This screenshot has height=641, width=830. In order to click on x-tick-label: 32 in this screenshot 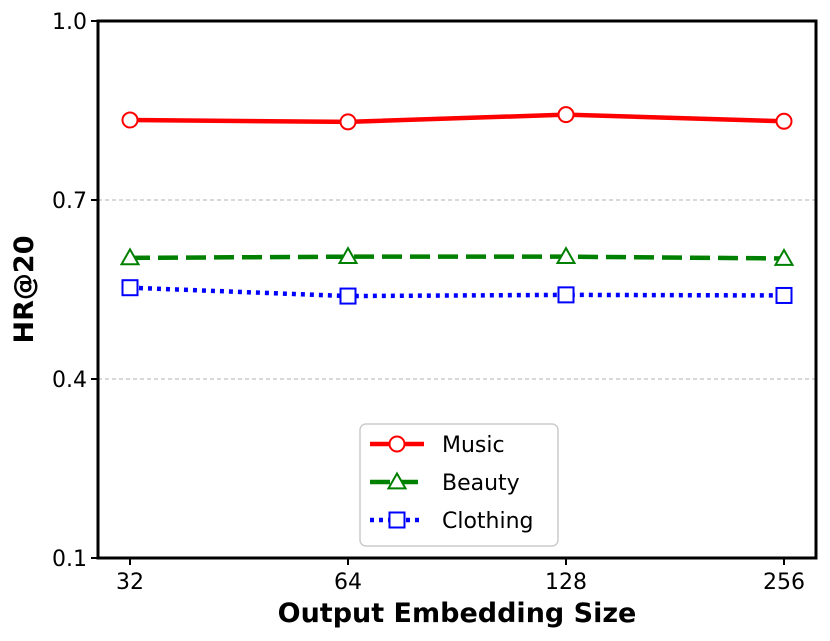, I will do `click(130, 582)`.